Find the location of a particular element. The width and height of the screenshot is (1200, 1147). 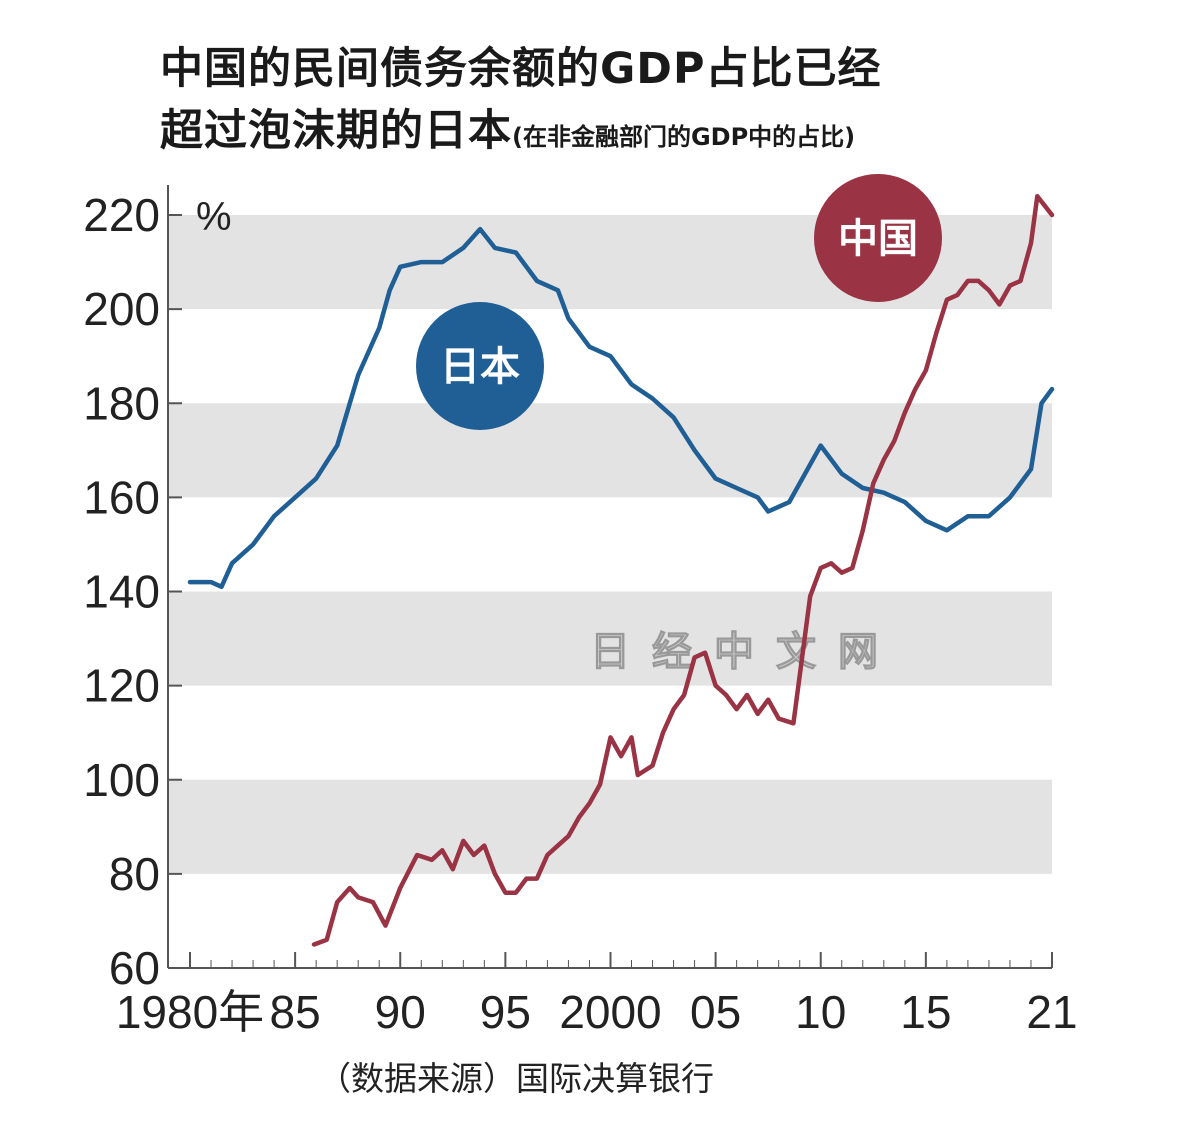

series-label-1: 中国 is located at coordinates (878, 239).